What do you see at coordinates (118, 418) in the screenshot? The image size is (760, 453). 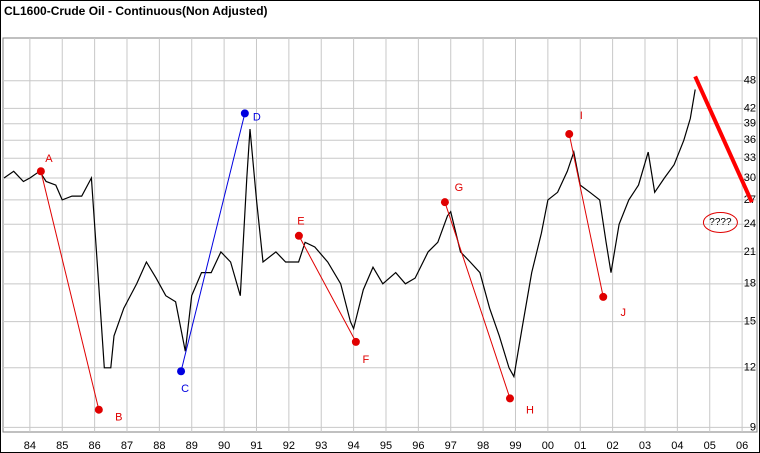 I see `swing-label: B` at bounding box center [118, 418].